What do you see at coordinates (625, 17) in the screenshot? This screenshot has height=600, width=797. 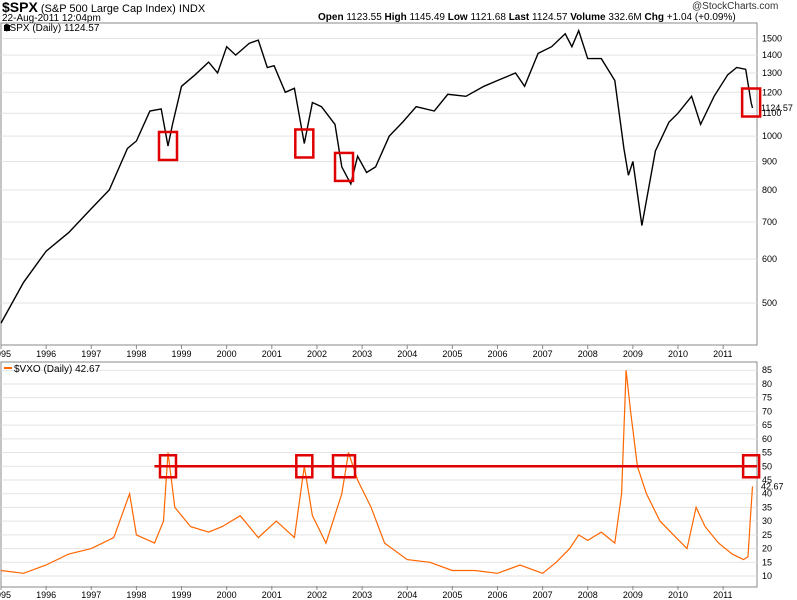 I see `volume-value: 332.6M` at bounding box center [625, 17].